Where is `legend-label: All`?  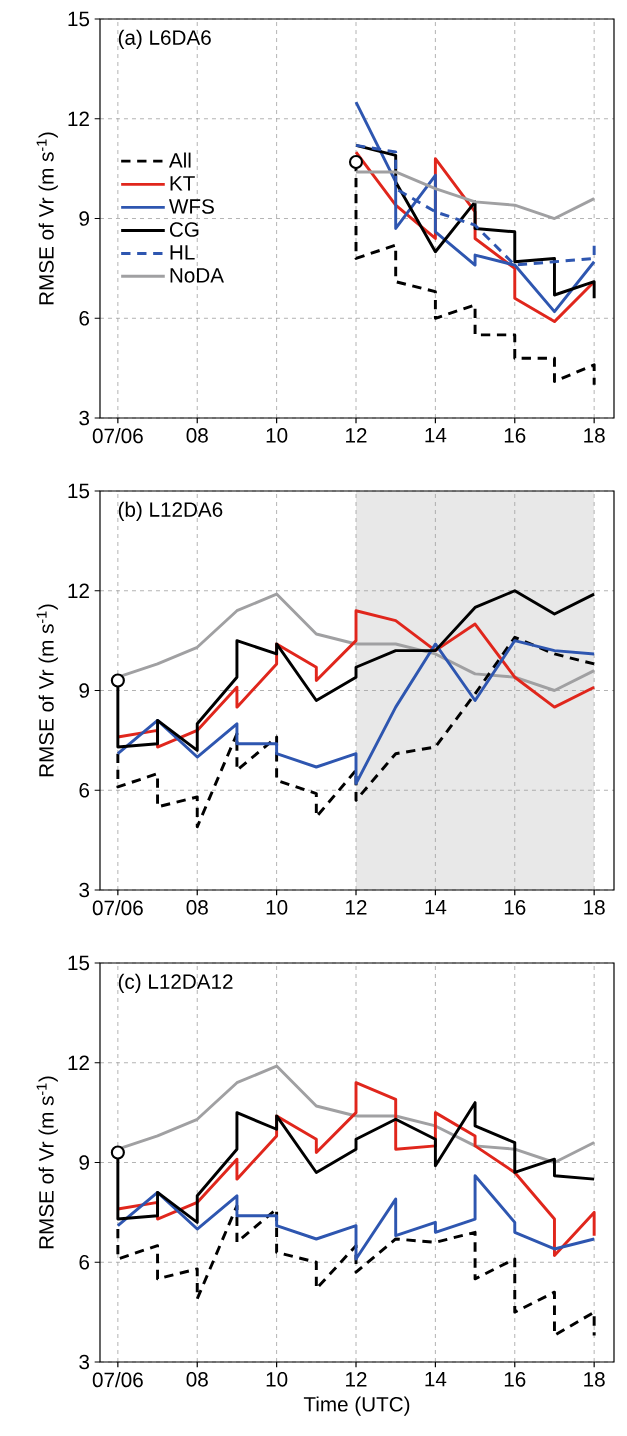 legend-label: All is located at coordinates (179, 160).